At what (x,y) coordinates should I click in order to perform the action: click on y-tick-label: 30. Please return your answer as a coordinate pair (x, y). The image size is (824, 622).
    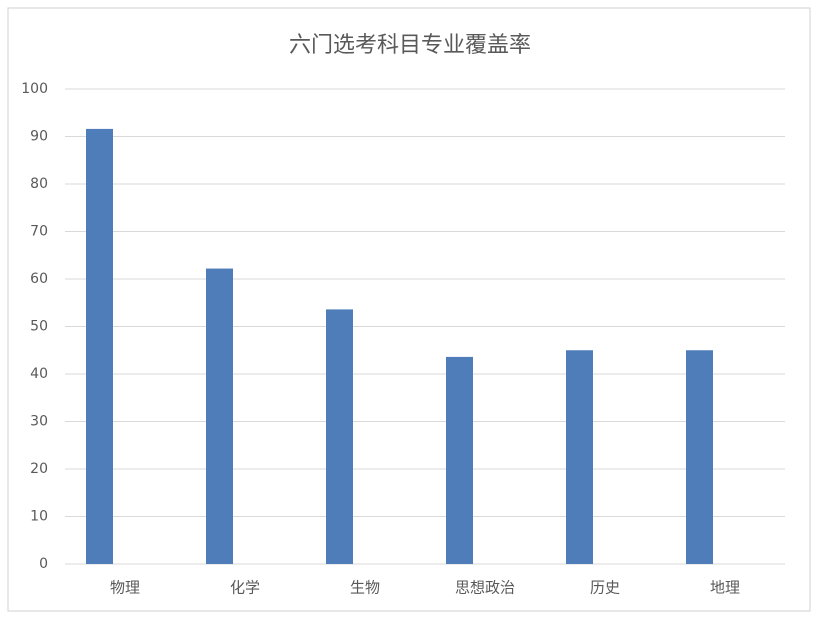
    Looking at the image, I should click on (39, 422).